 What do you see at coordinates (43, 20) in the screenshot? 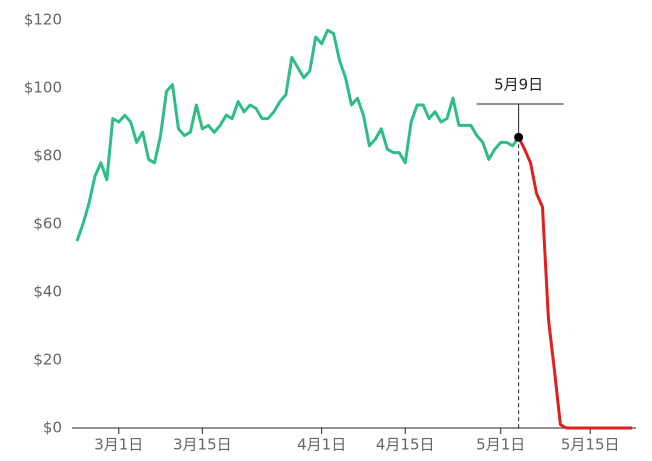
I see `y-tick-label: $120` at bounding box center [43, 20].